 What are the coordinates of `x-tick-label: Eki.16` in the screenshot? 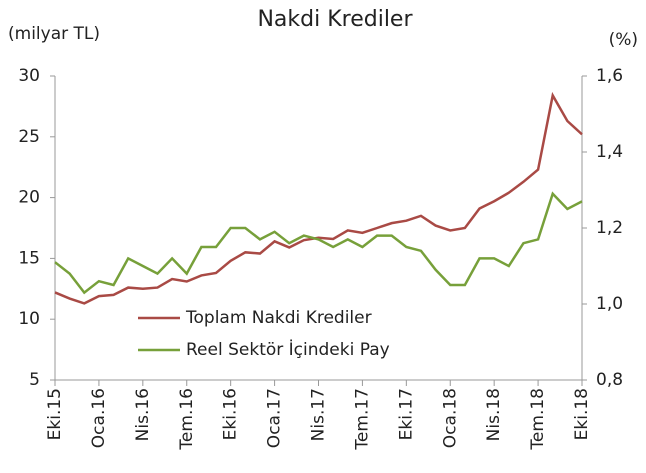 It's located at (231, 414).